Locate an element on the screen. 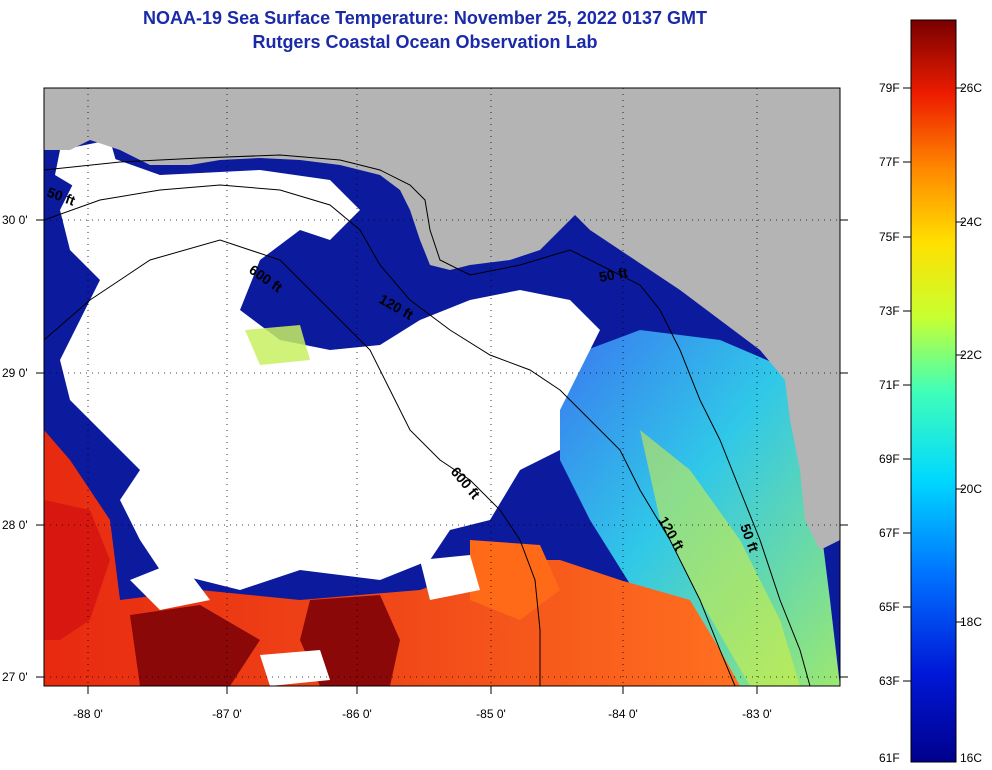  colorbar-c-label: 20C is located at coordinates (971, 489).